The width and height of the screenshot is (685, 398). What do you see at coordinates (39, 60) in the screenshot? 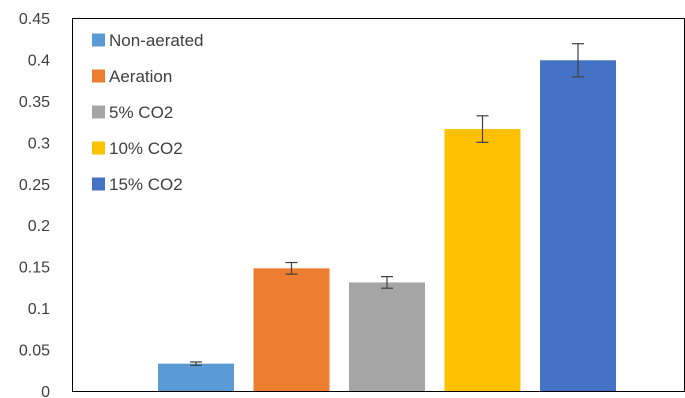
I see `y-tick-label: 0.4` at bounding box center [39, 60].